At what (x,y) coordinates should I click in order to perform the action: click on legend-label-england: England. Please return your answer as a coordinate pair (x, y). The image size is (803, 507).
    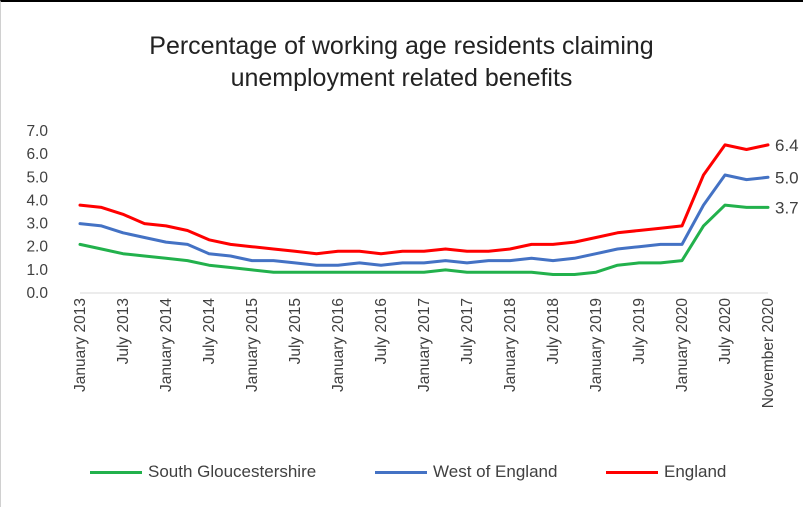
    Looking at the image, I should click on (695, 471).